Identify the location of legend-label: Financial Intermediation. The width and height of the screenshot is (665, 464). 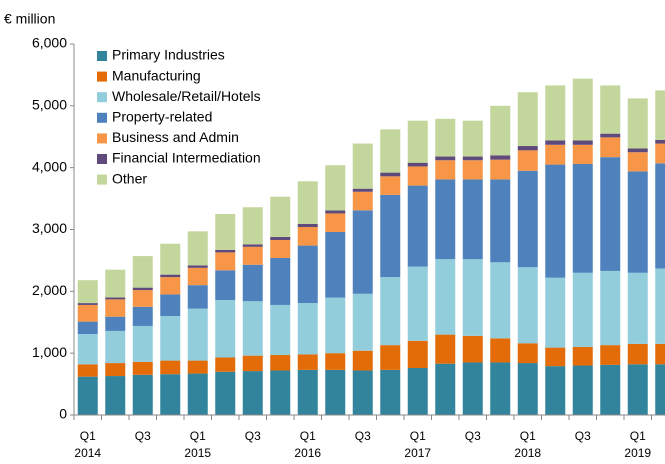
(186, 158).